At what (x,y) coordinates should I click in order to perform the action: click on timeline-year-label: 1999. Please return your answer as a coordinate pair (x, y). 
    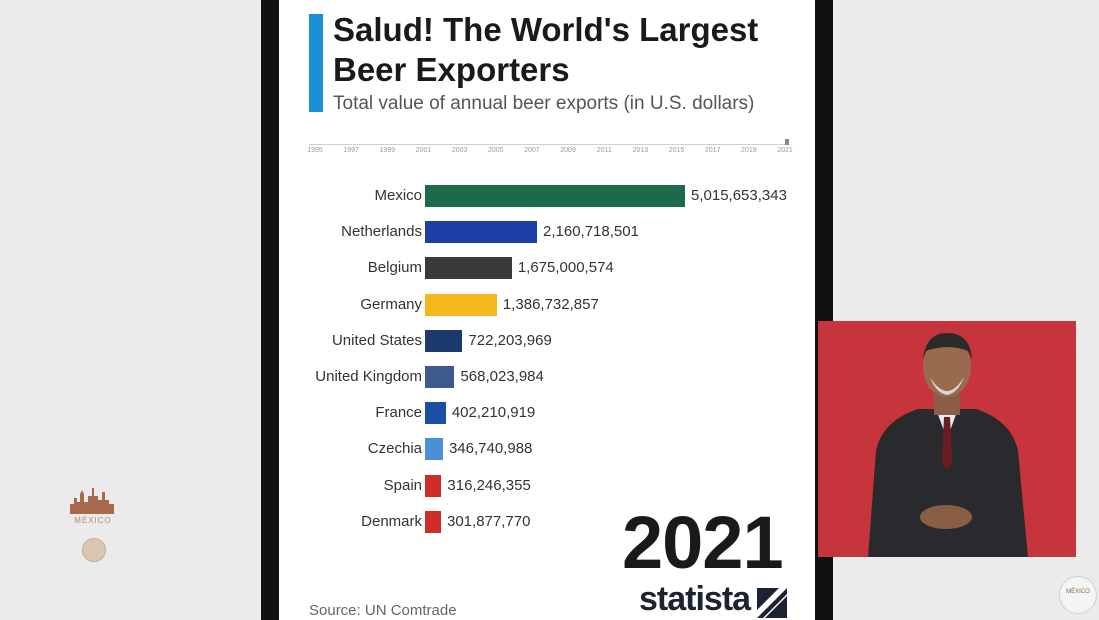
    Looking at the image, I should click on (387, 150).